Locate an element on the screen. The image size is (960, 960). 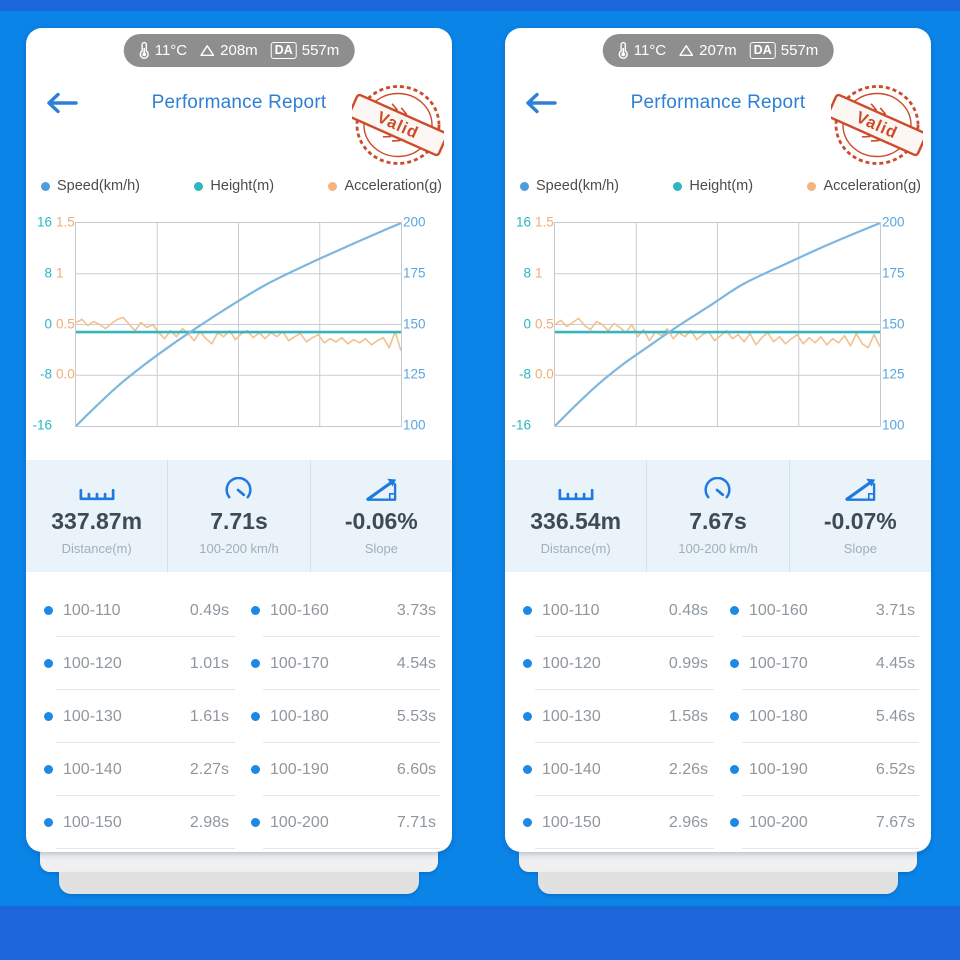
altitude-value: 207m is located at coordinates (718, 50).